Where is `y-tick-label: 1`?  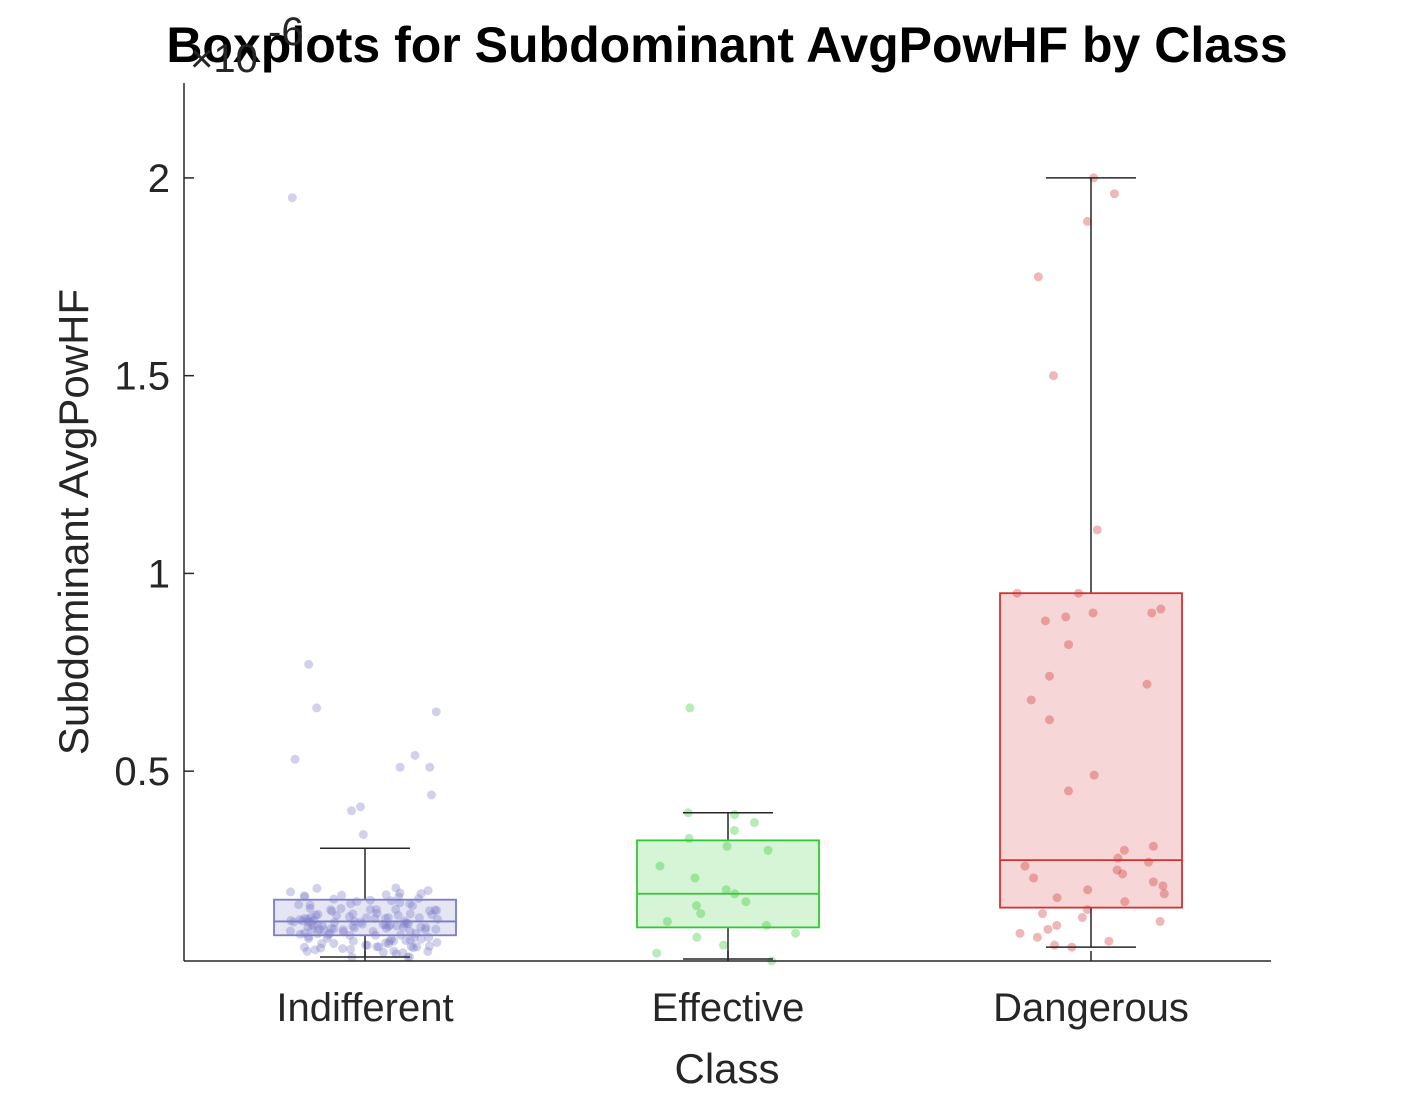 y-tick-label: 1 is located at coordinates (159, 574).